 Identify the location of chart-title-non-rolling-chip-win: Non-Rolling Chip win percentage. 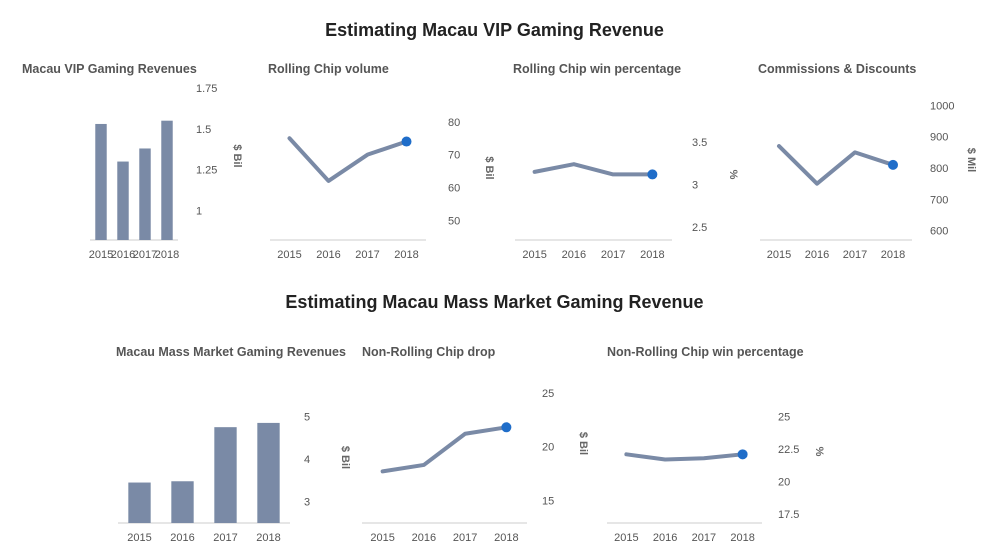
(705, 352).